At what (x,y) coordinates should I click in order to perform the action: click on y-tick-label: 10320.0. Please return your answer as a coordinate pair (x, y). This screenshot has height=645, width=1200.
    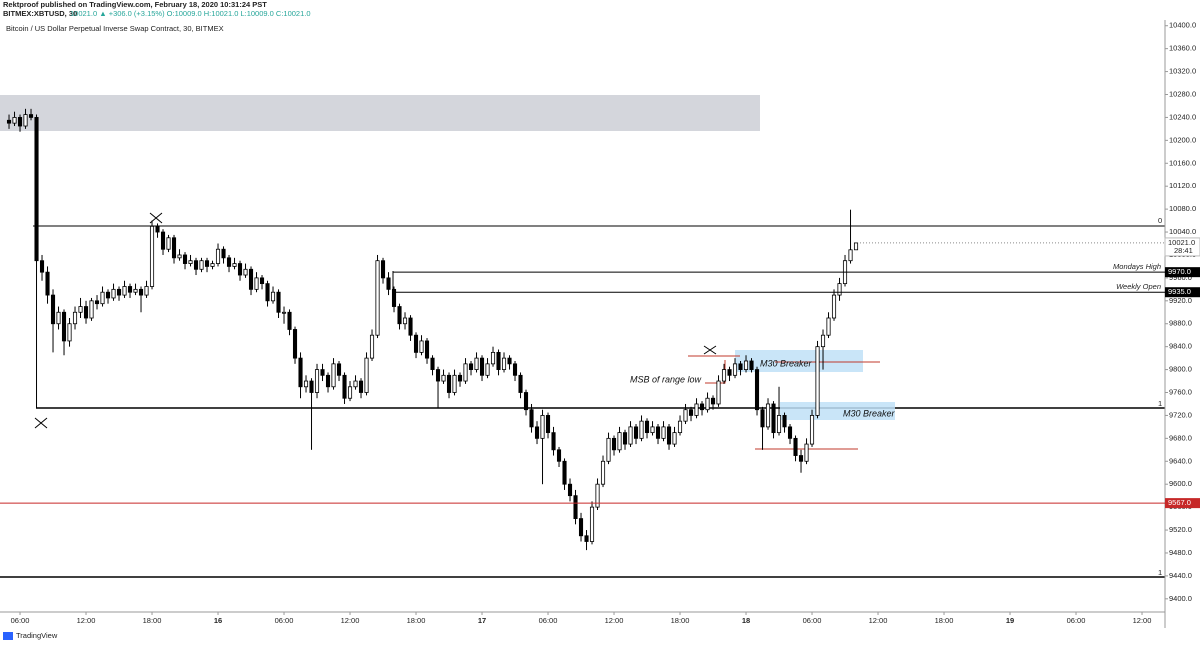
    Looking at the image, I should click on (1182, 71).